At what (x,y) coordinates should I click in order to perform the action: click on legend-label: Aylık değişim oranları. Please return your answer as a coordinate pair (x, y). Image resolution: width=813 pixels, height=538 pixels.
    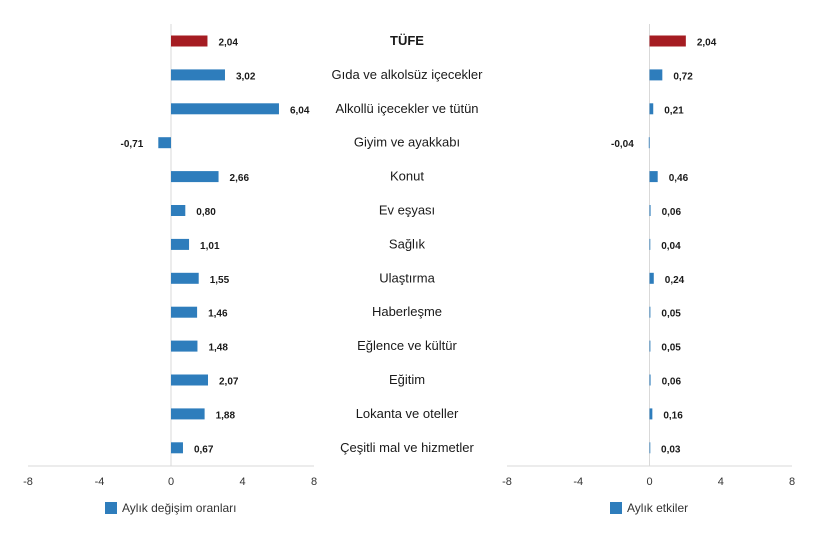
    Looking at the image, I should click on (179, 508).